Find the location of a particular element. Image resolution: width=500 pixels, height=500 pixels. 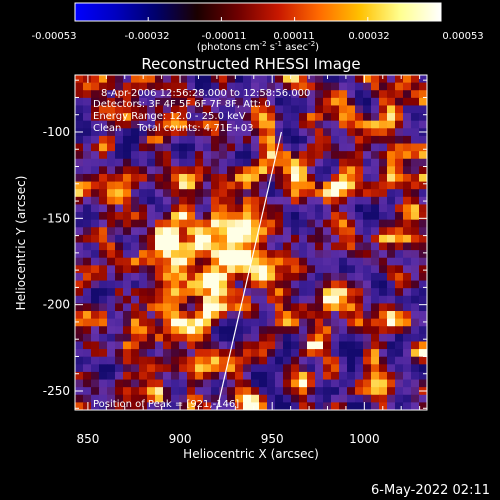

y-tick-label: -100 is located at coordinates (56, 132).